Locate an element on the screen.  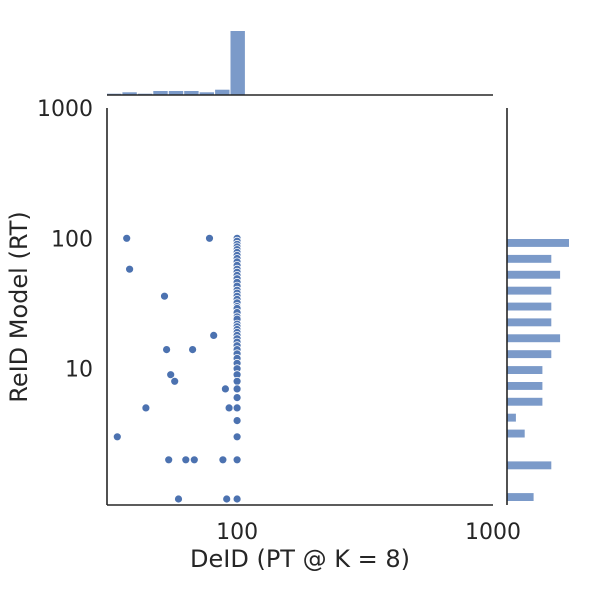
y-tick-label: 10 is located at coordinates (79, 370).